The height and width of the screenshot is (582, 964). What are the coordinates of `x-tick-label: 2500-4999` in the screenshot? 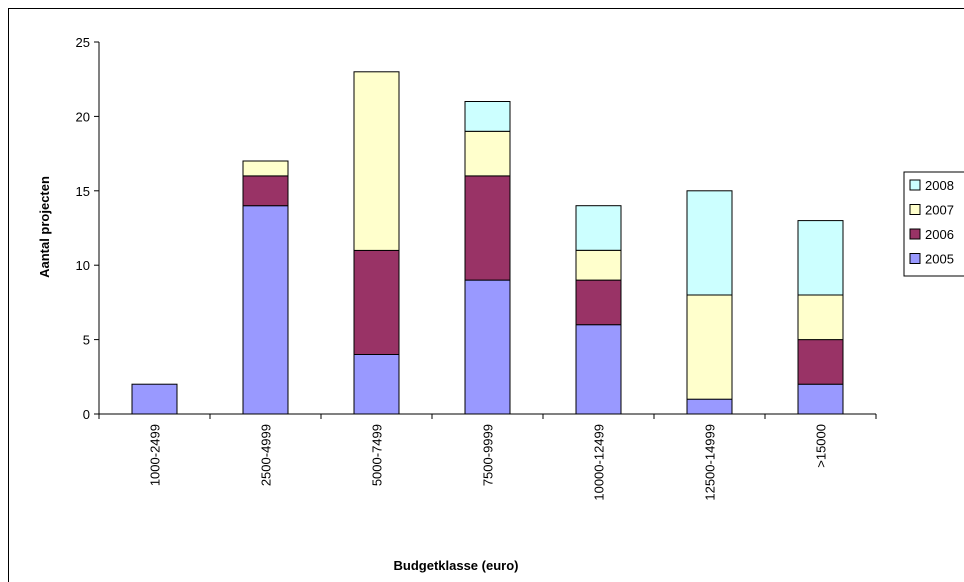 It's located at (266, 455).